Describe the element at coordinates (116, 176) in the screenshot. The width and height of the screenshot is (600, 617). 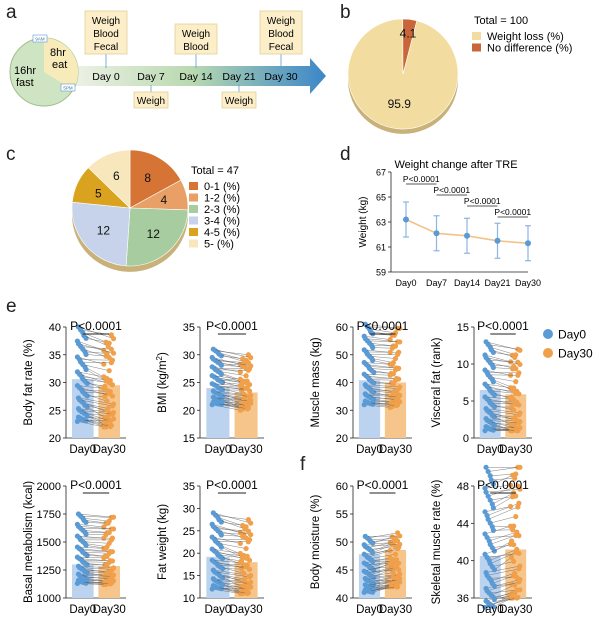
I see `pie-slice-label: 6` at that location.